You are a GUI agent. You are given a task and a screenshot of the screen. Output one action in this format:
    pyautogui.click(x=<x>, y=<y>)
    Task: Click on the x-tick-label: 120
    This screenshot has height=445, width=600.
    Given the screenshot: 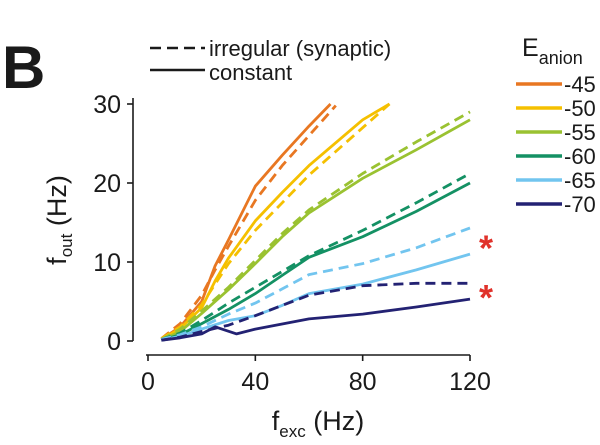 What is the action you would take?
    pyautogui.click(x=470, y=382)
    